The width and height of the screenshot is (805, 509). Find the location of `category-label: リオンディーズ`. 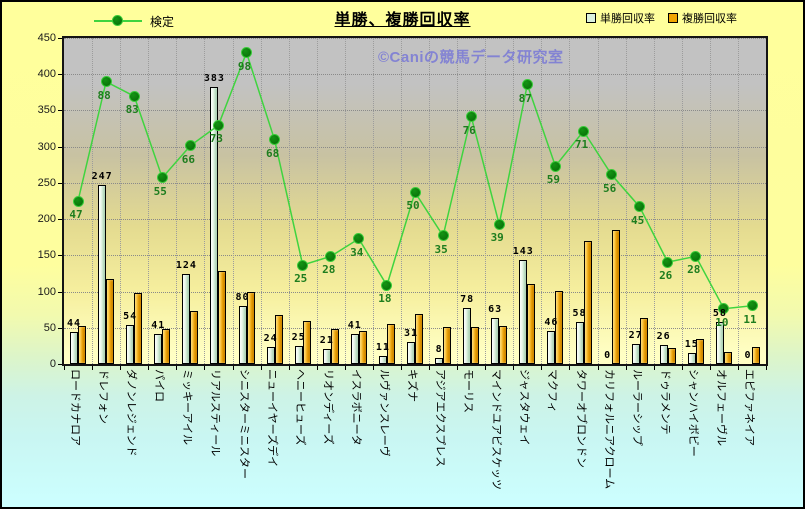

category-label: リオンディーズ is located at coordinates (327, 407).